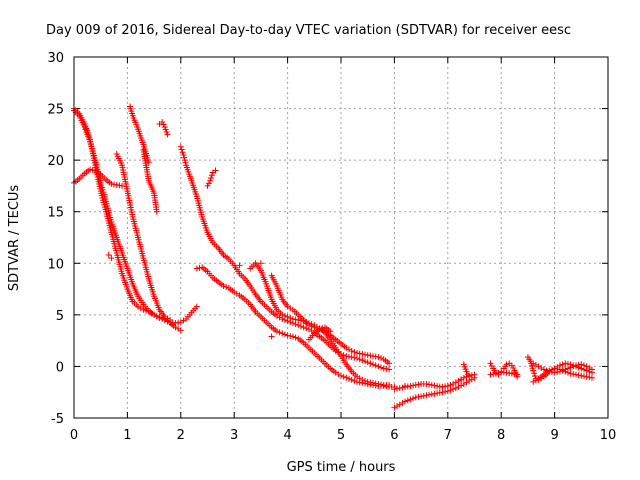 The image size is (640, 480). What do you see at coordinates (341, 467) in the screenshot?
I see `x-axis-label: GPS time / hours` at bounding box center [341, 467].